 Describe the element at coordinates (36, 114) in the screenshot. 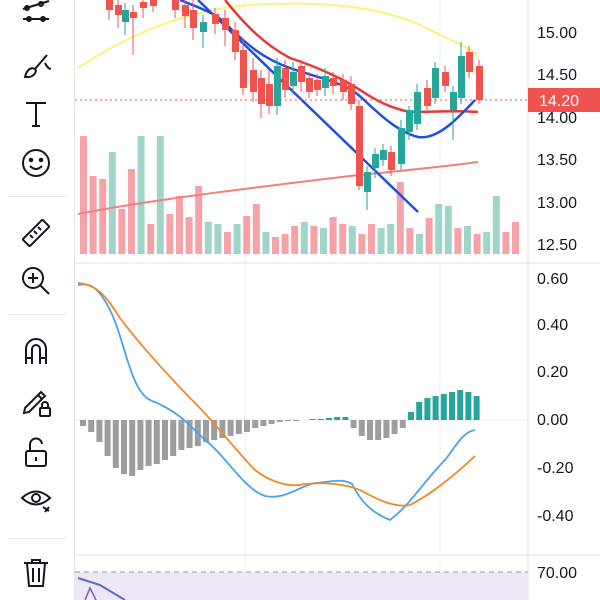

I see `text-icon` at that location.